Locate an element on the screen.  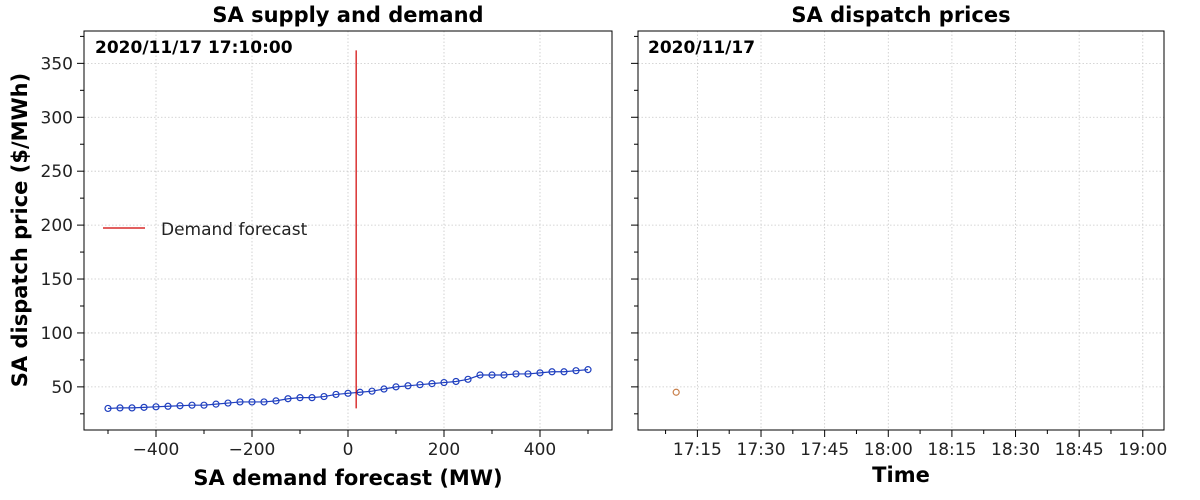
left-y-tick-label: 200 is located at coordinates (57, 226).